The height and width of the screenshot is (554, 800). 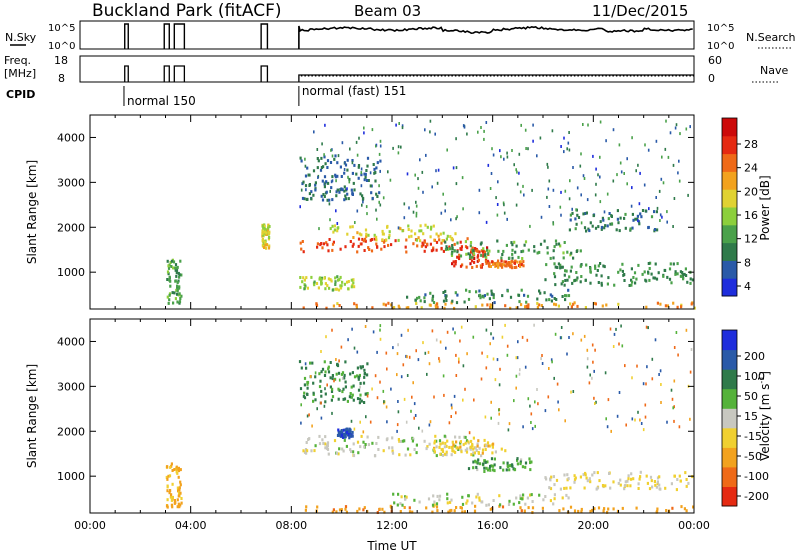 I want to click on x-tick-label: 00:00, so click(x=90, y=525).